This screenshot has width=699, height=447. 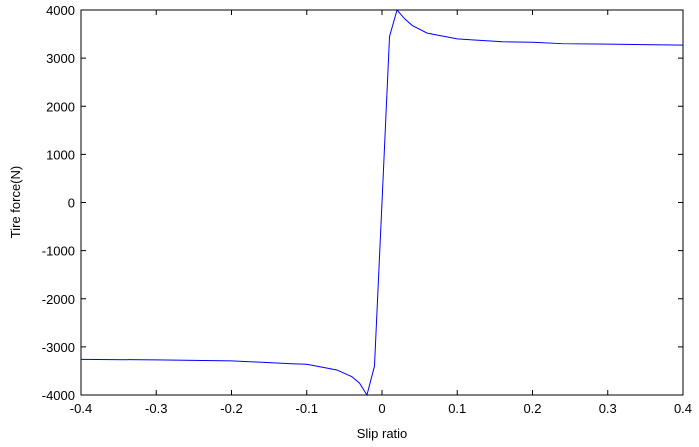 What do you see at coordinates (156, 408) in the screenshot?
I see `x-tick-label: -0.3` at bounding box center [156, 408].